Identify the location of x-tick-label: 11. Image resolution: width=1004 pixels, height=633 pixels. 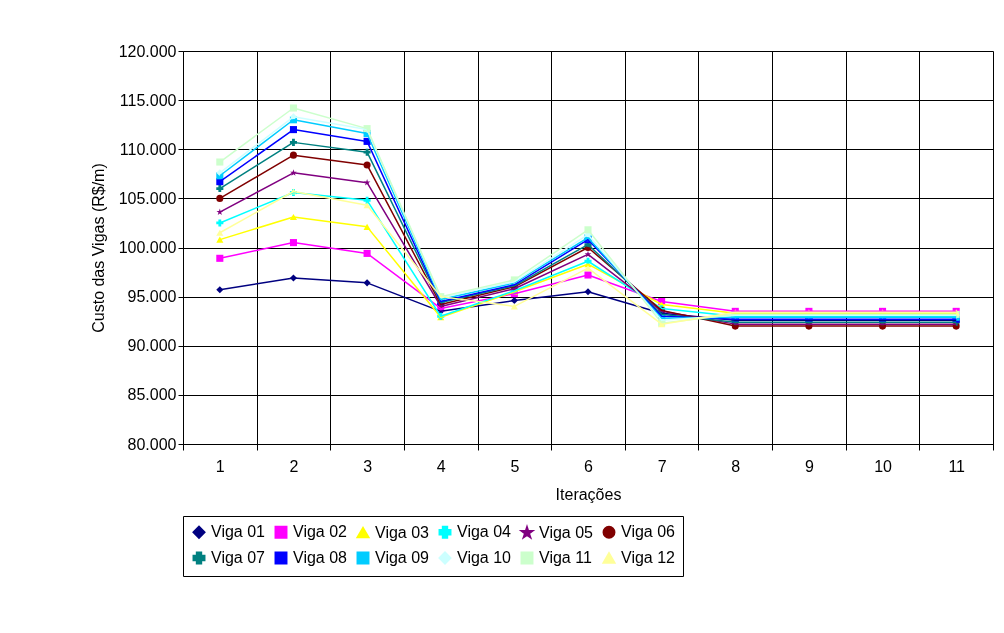
(957, 466).